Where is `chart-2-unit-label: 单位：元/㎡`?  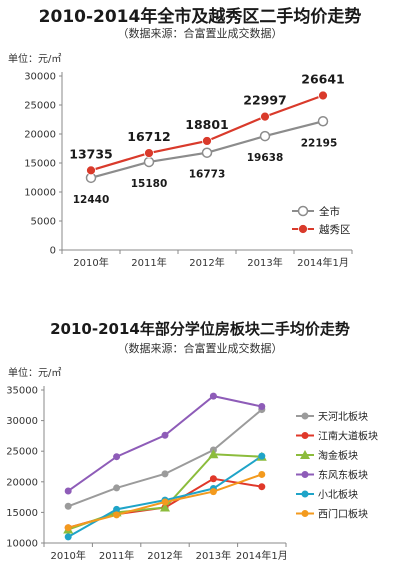 chart-2-unit-label: 单位：元/㎡ is located at coordinates (35, 373).